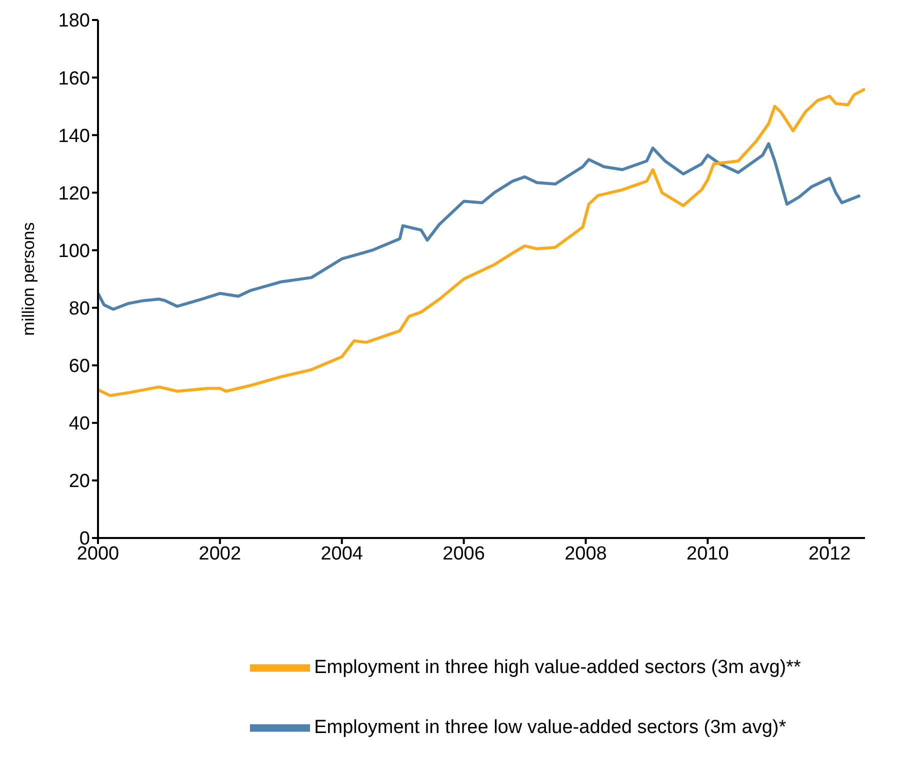  Describe the element at coordinates (79, 424) in the screenshot. I see `y-tick-label: 40` at that location.